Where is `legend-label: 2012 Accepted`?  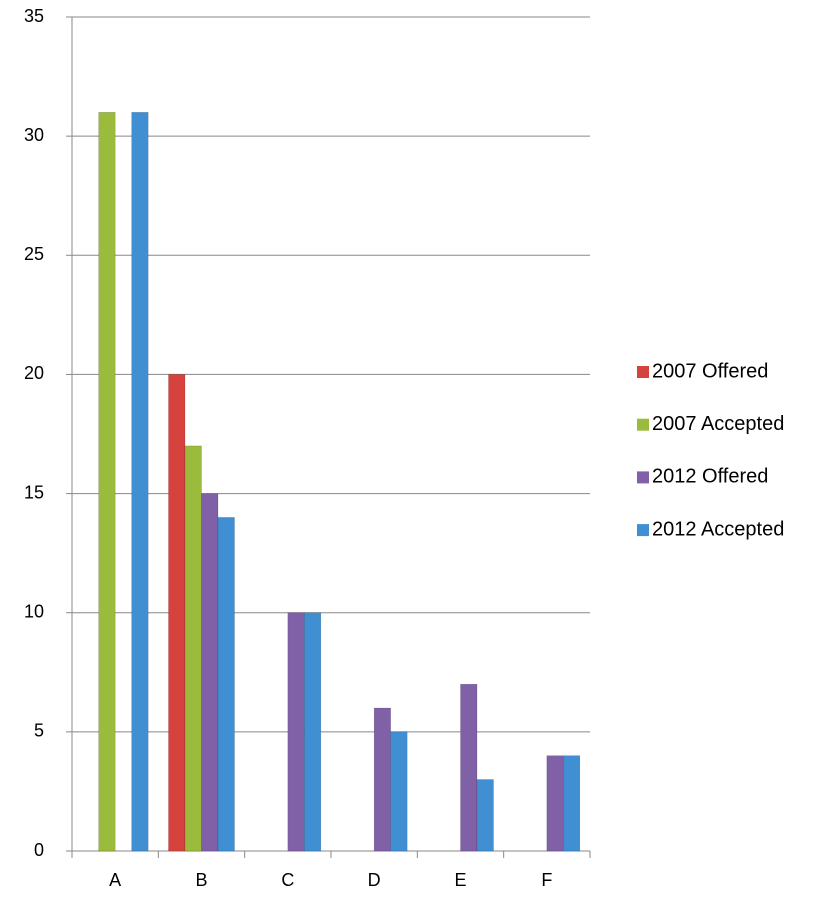
legend-label: 2012 Accepted is located at coordinates (718, 529).